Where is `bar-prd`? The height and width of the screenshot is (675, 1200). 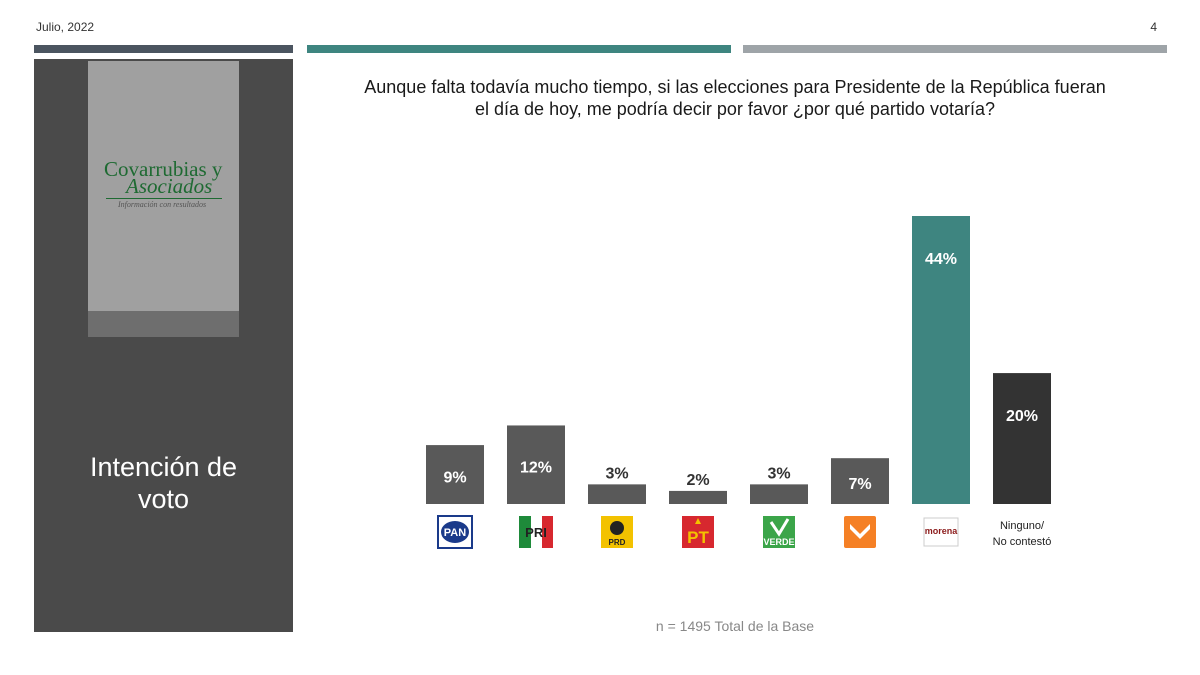 bar-prd is located at coordinates (617, 494).